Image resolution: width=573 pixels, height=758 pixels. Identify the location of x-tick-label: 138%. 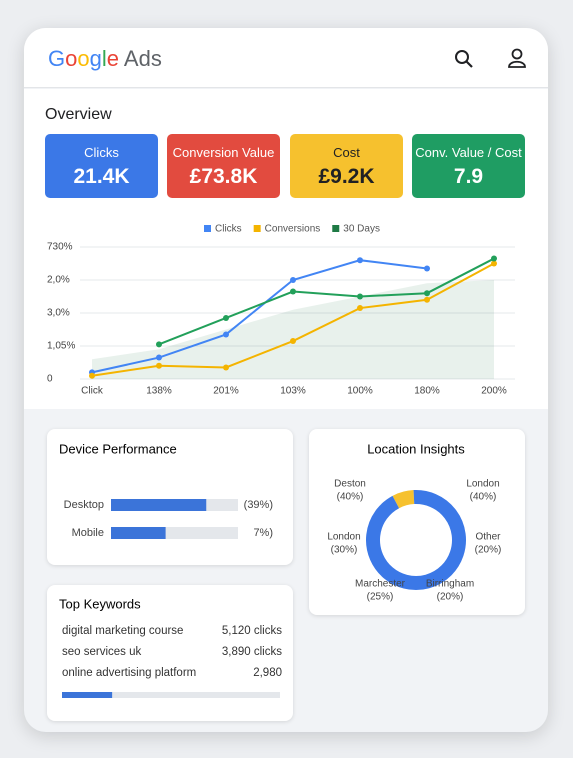
(159, 391).